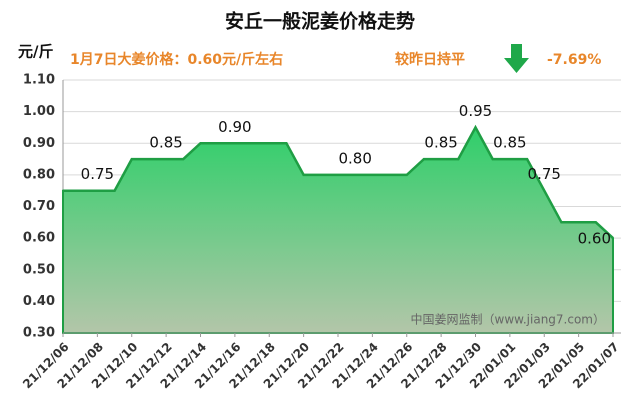  What do you see at coordinates (354, 158) in the screenshot?
I see `data-label: 0.80` at bounding box center [354, 158].